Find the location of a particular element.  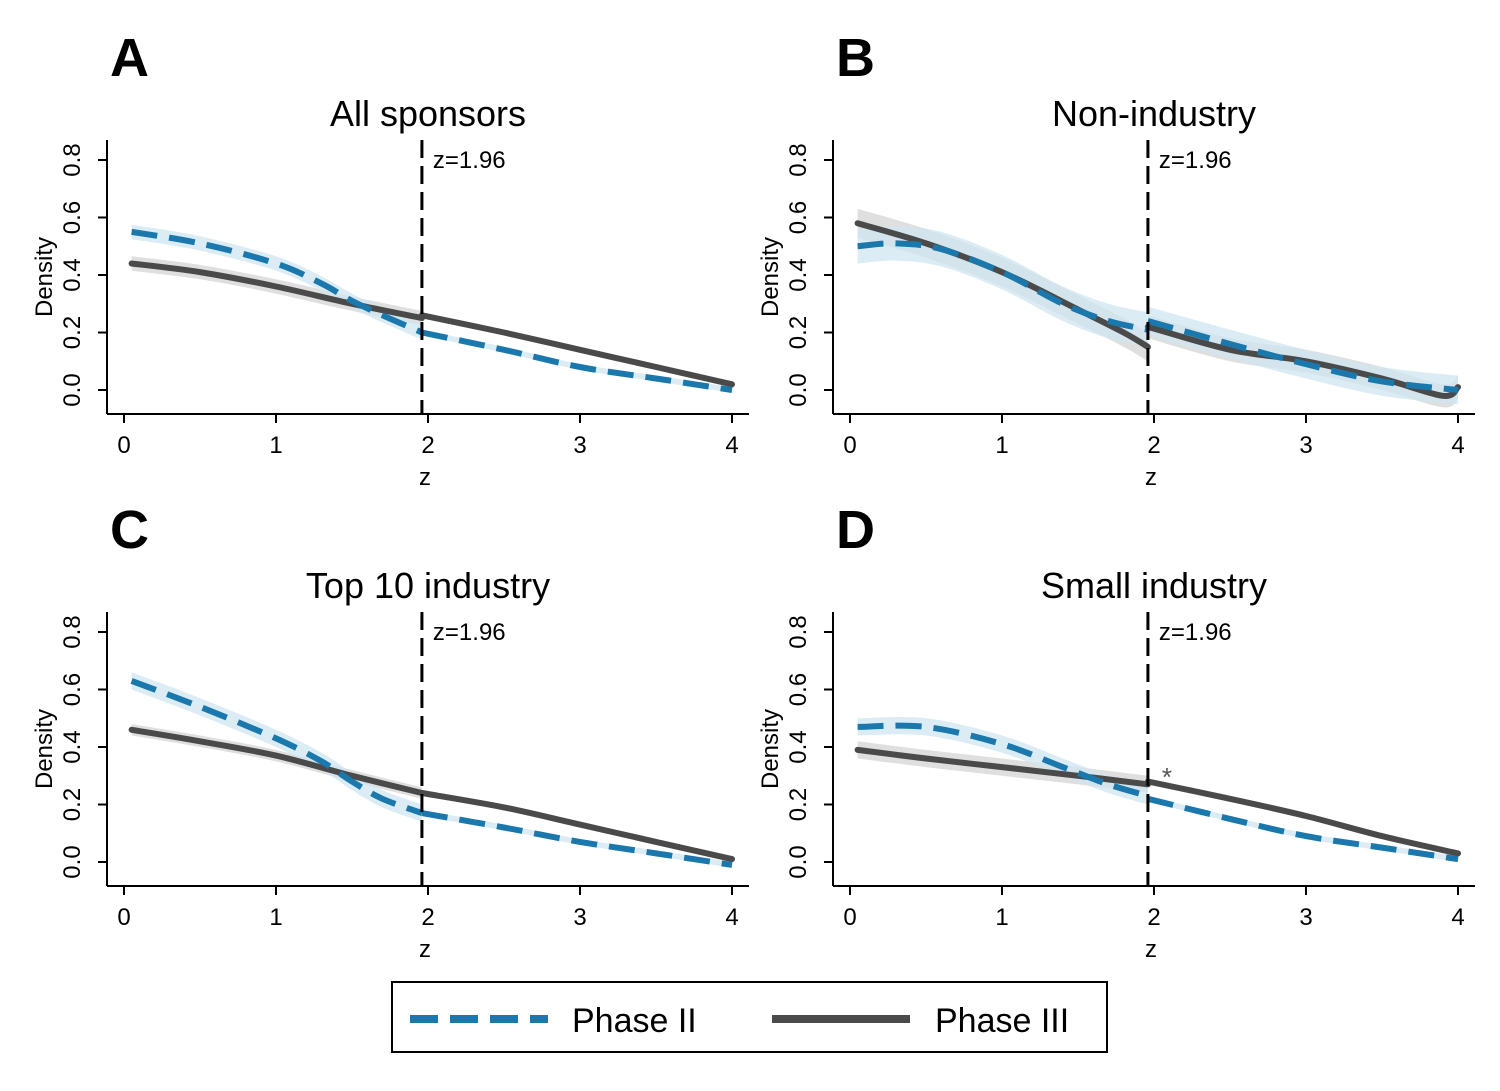

panel-letter: A is located at coordinates (129, 58).